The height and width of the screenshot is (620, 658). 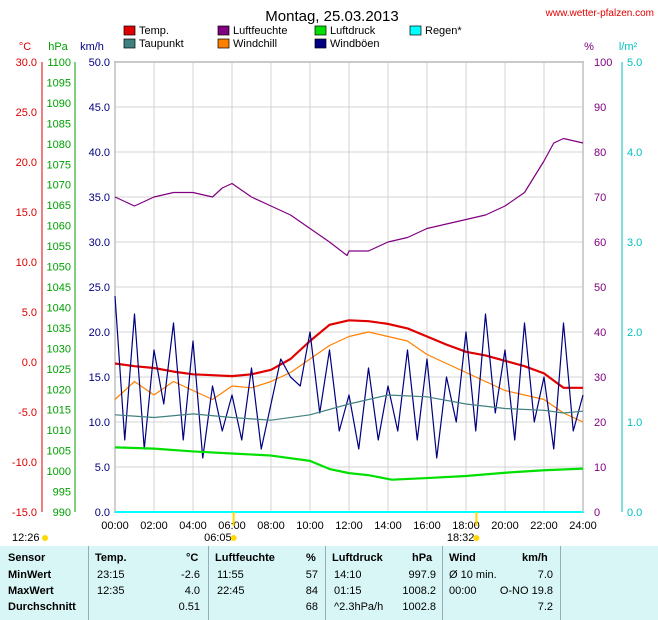 I want to click on time-tick: 16:00, so click(x=427, y=526).